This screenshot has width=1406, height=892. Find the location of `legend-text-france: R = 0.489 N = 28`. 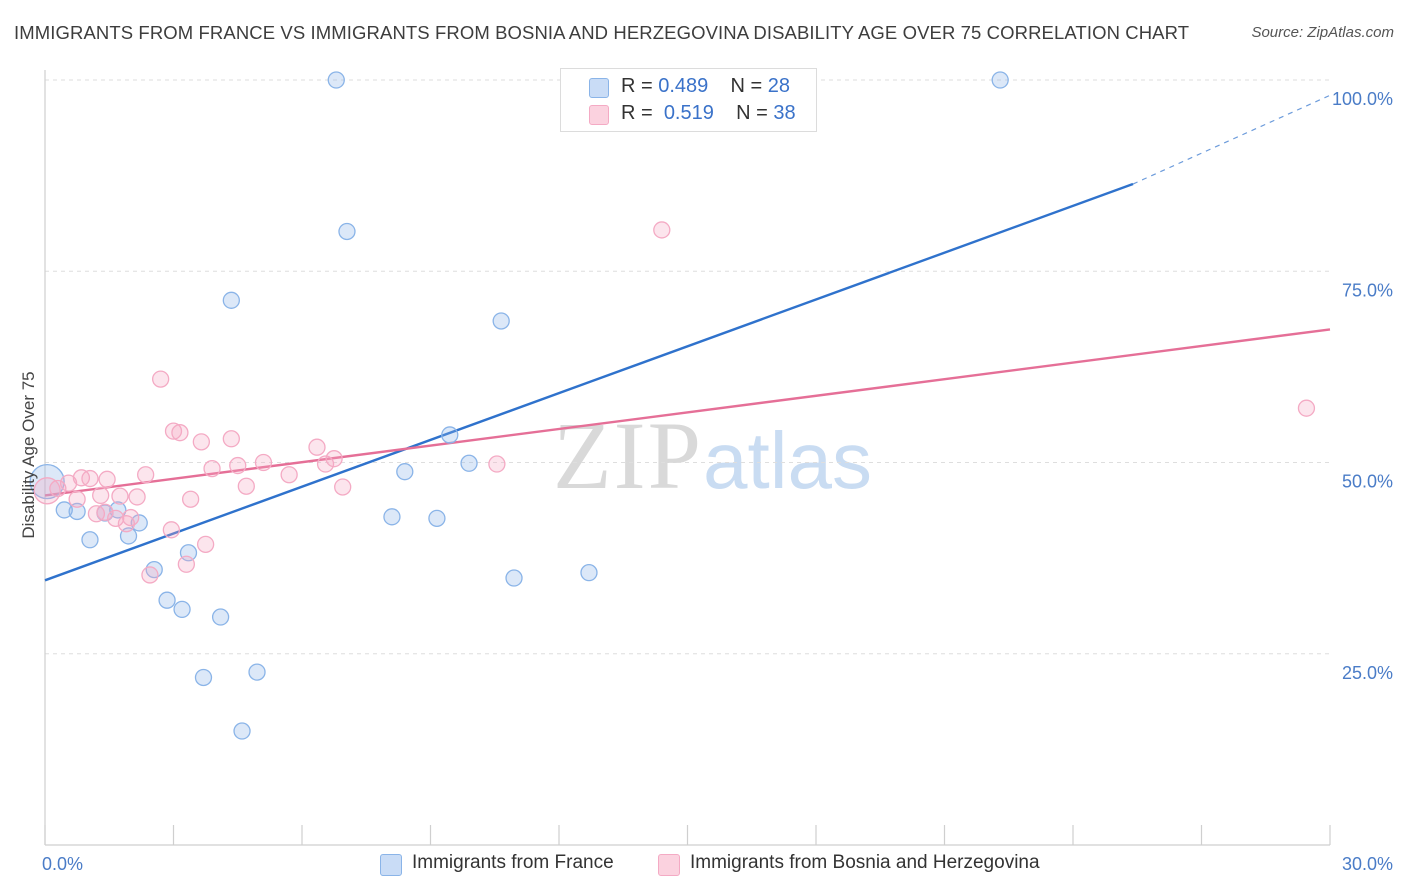

legend-text-france: R = 0.489 N = 28 is located at coordinates (705, 86).